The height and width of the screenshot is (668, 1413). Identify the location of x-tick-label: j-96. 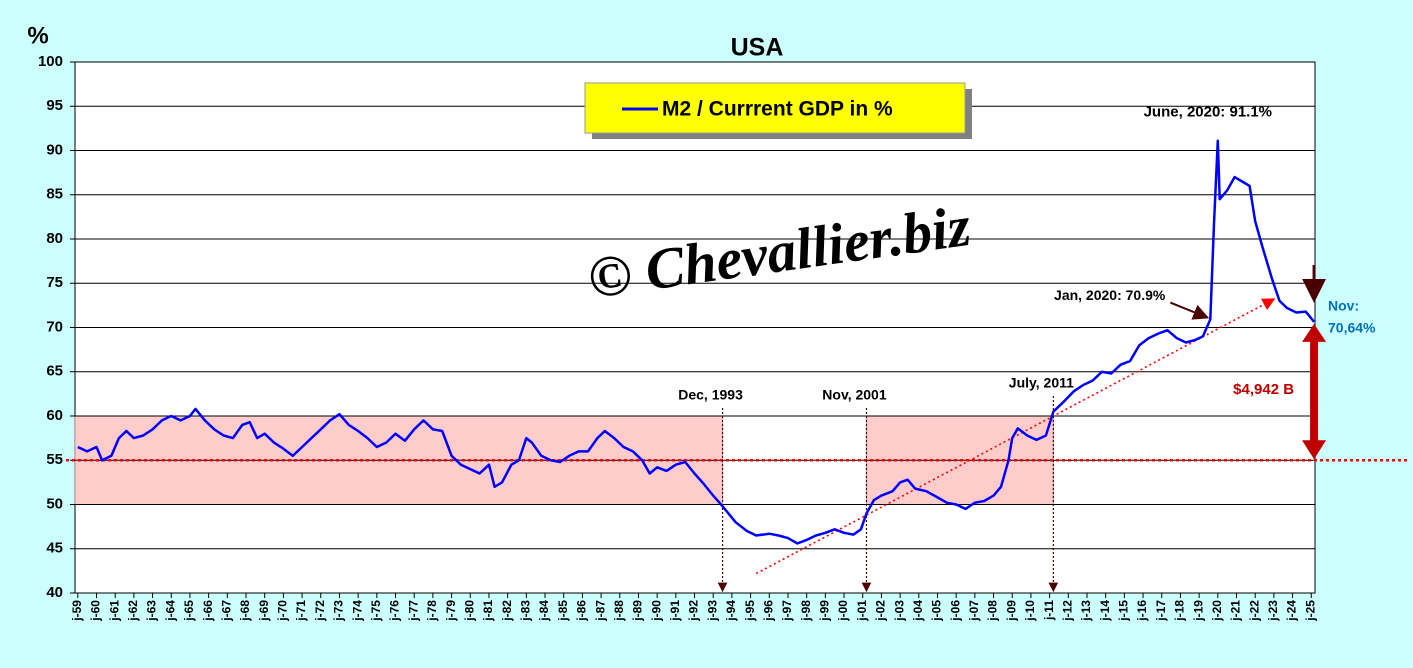
(768, 611).